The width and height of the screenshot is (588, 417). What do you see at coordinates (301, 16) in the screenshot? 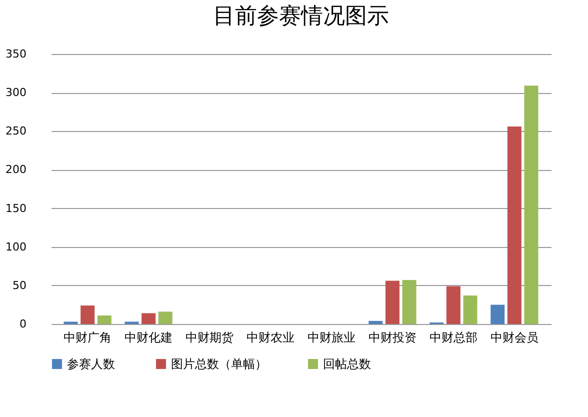
I see `chart-title: 目前参赛情况图示` at bounding box center [301, 16].